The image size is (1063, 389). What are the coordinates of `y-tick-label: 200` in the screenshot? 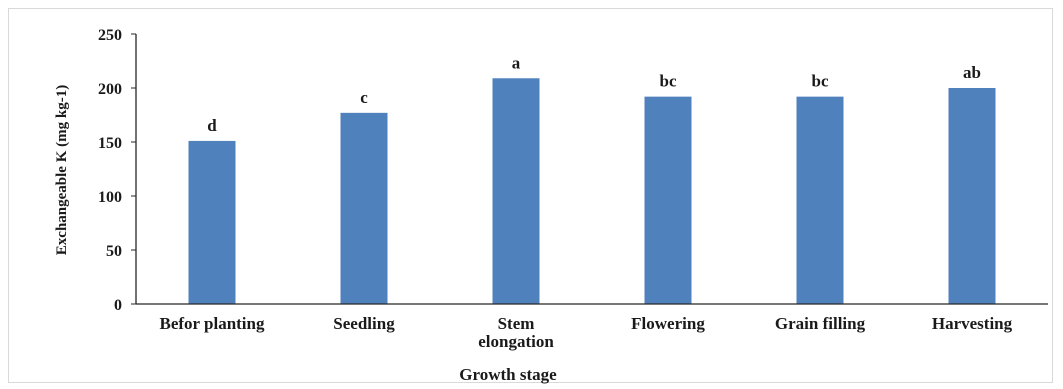 It's located at (110, 89).